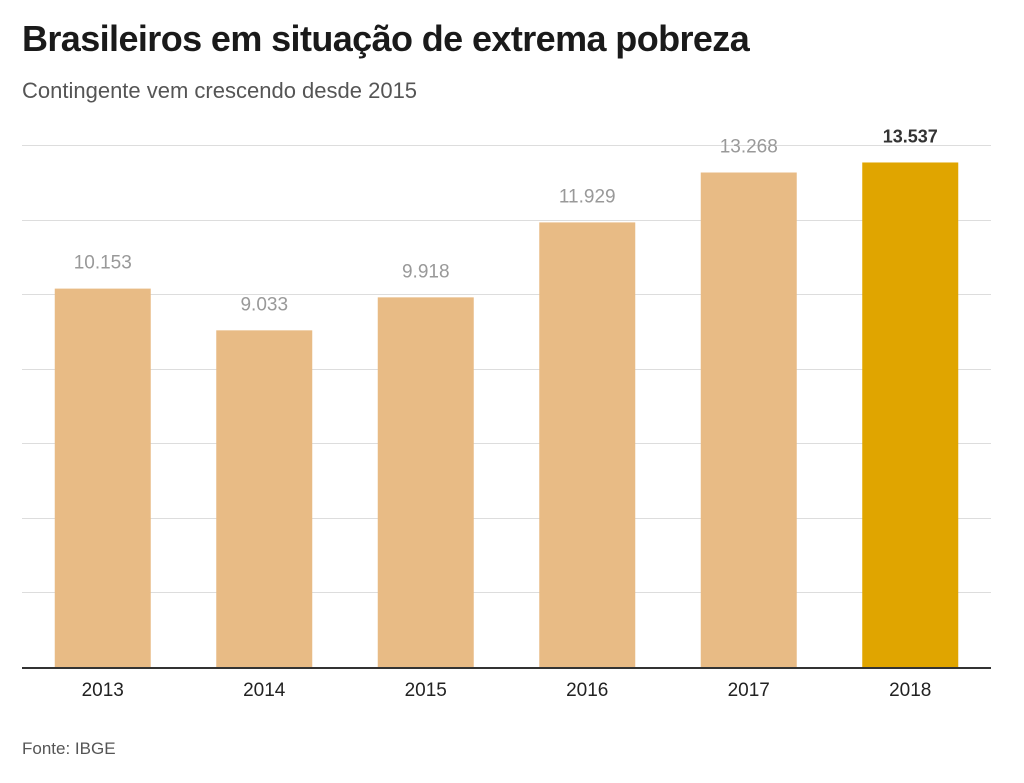 The image size is (1024, 783). I want to click on tick-label-2015: 2015, so click(426, 690).